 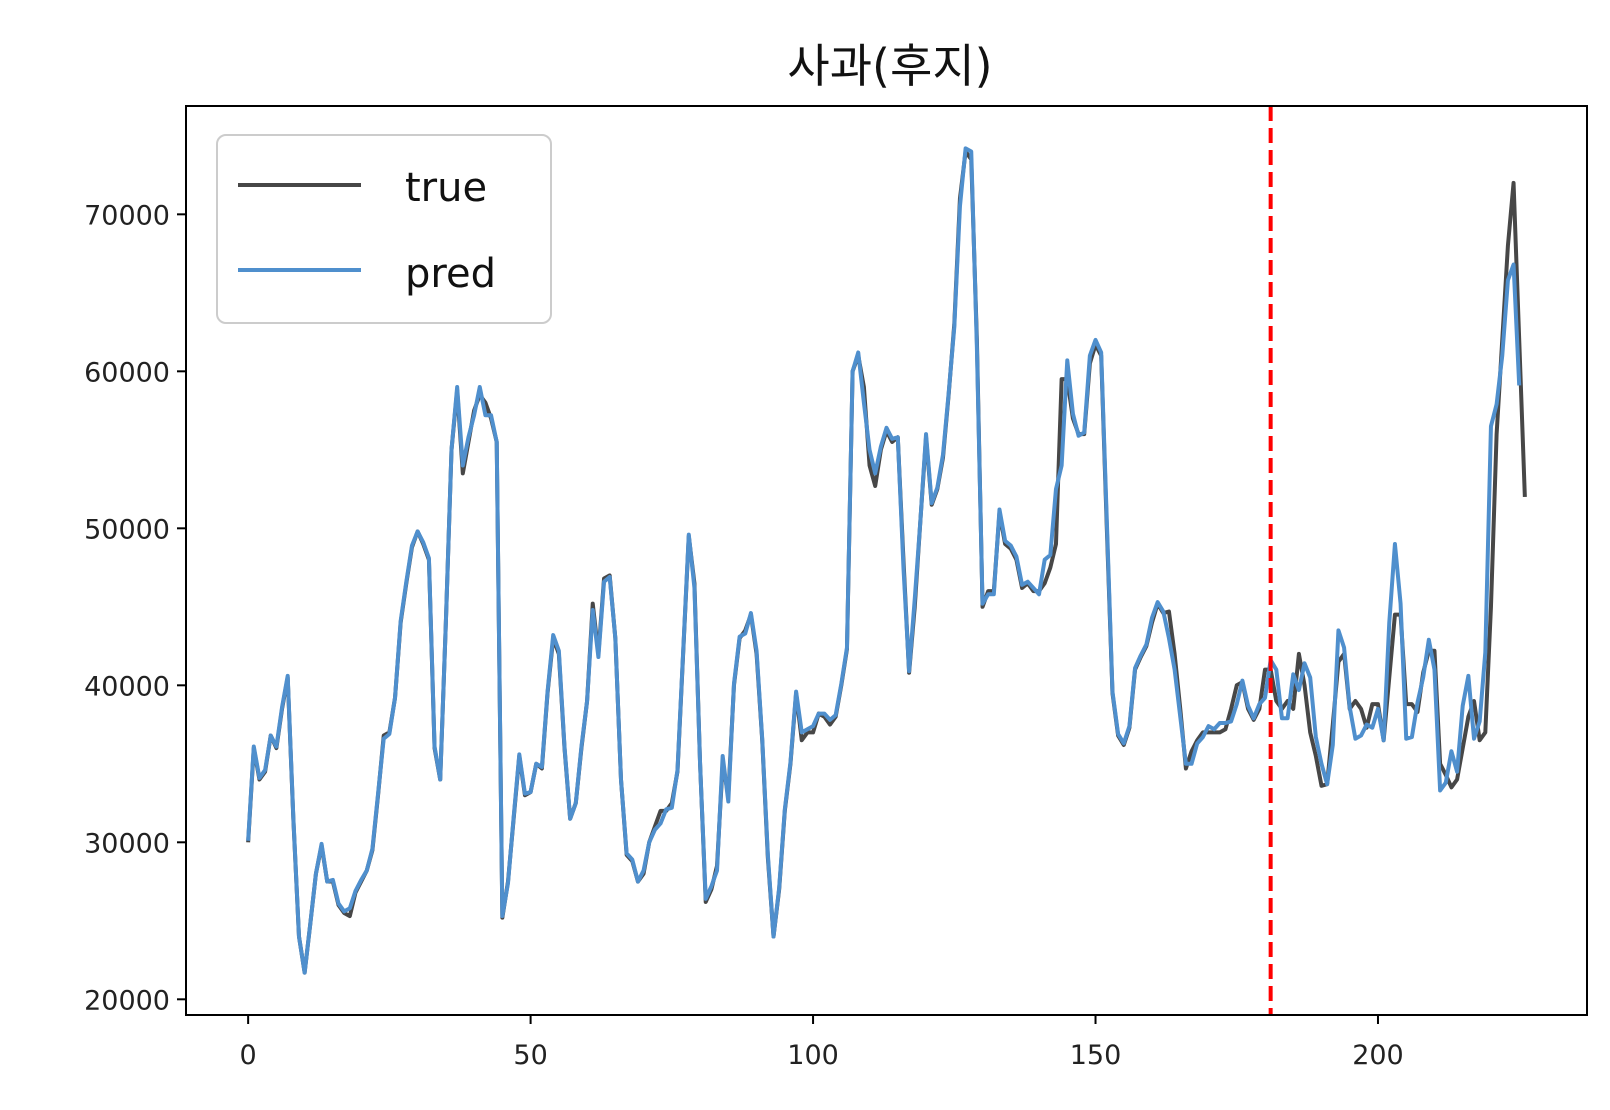 What do you see at coordinates (1378, 1055) in the screenshot?
I see `x-tick-label: 200` at bounding box center [1378, 1055].